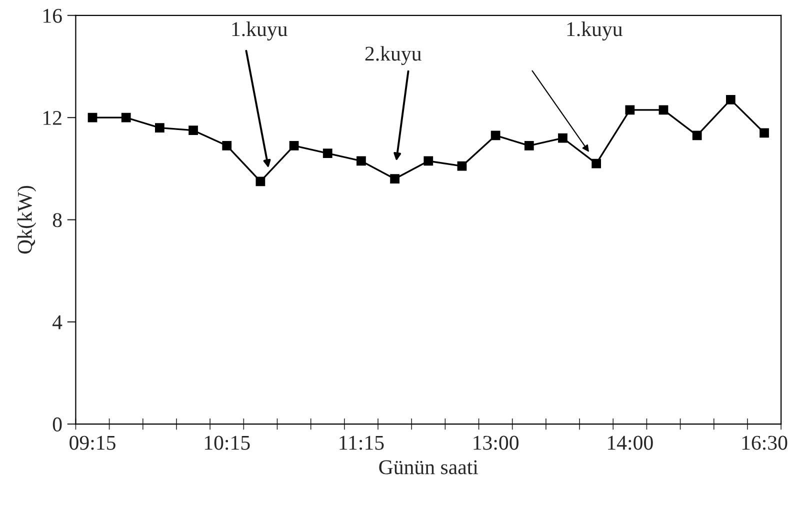  Describe the element at coordinates (630, 443) in the screenshot. I see `x-tick-label: 14:00` at that location.